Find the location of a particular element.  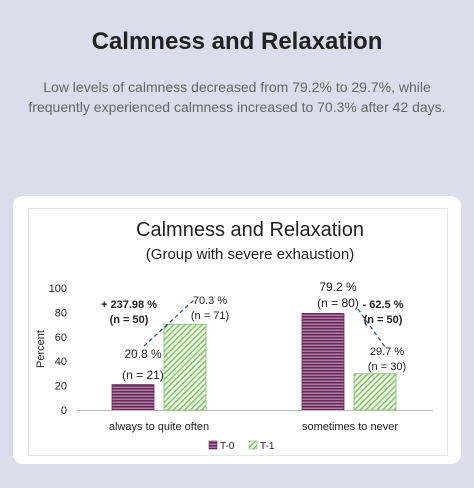

y-axis-label: Percent is located at coordinates (41, 349).